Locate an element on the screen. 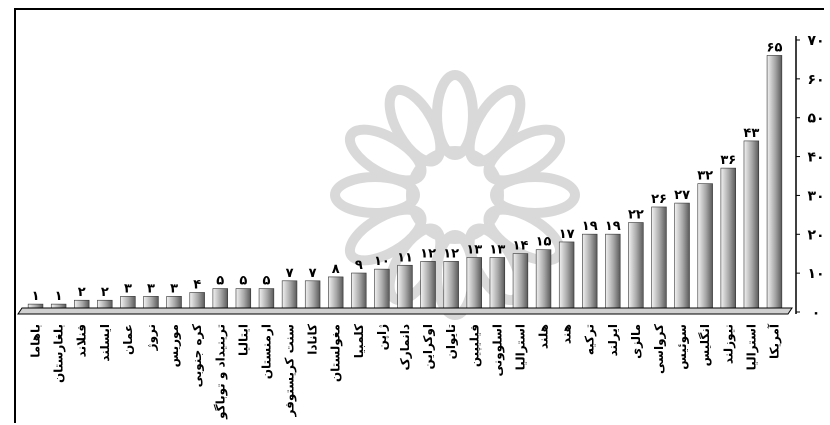 The height and width of the screenshot is (425, 830). x-tick-label: کلمبیا is located at coordinates (359, 341).